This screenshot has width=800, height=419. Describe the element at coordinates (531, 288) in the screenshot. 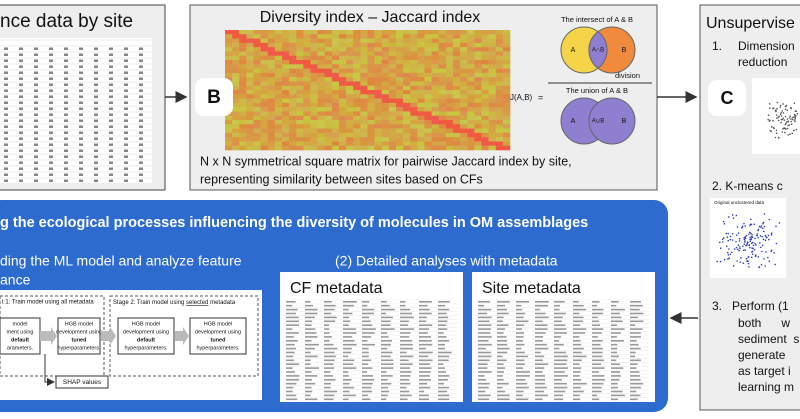

I see `site-title: Site metadata` at that location.